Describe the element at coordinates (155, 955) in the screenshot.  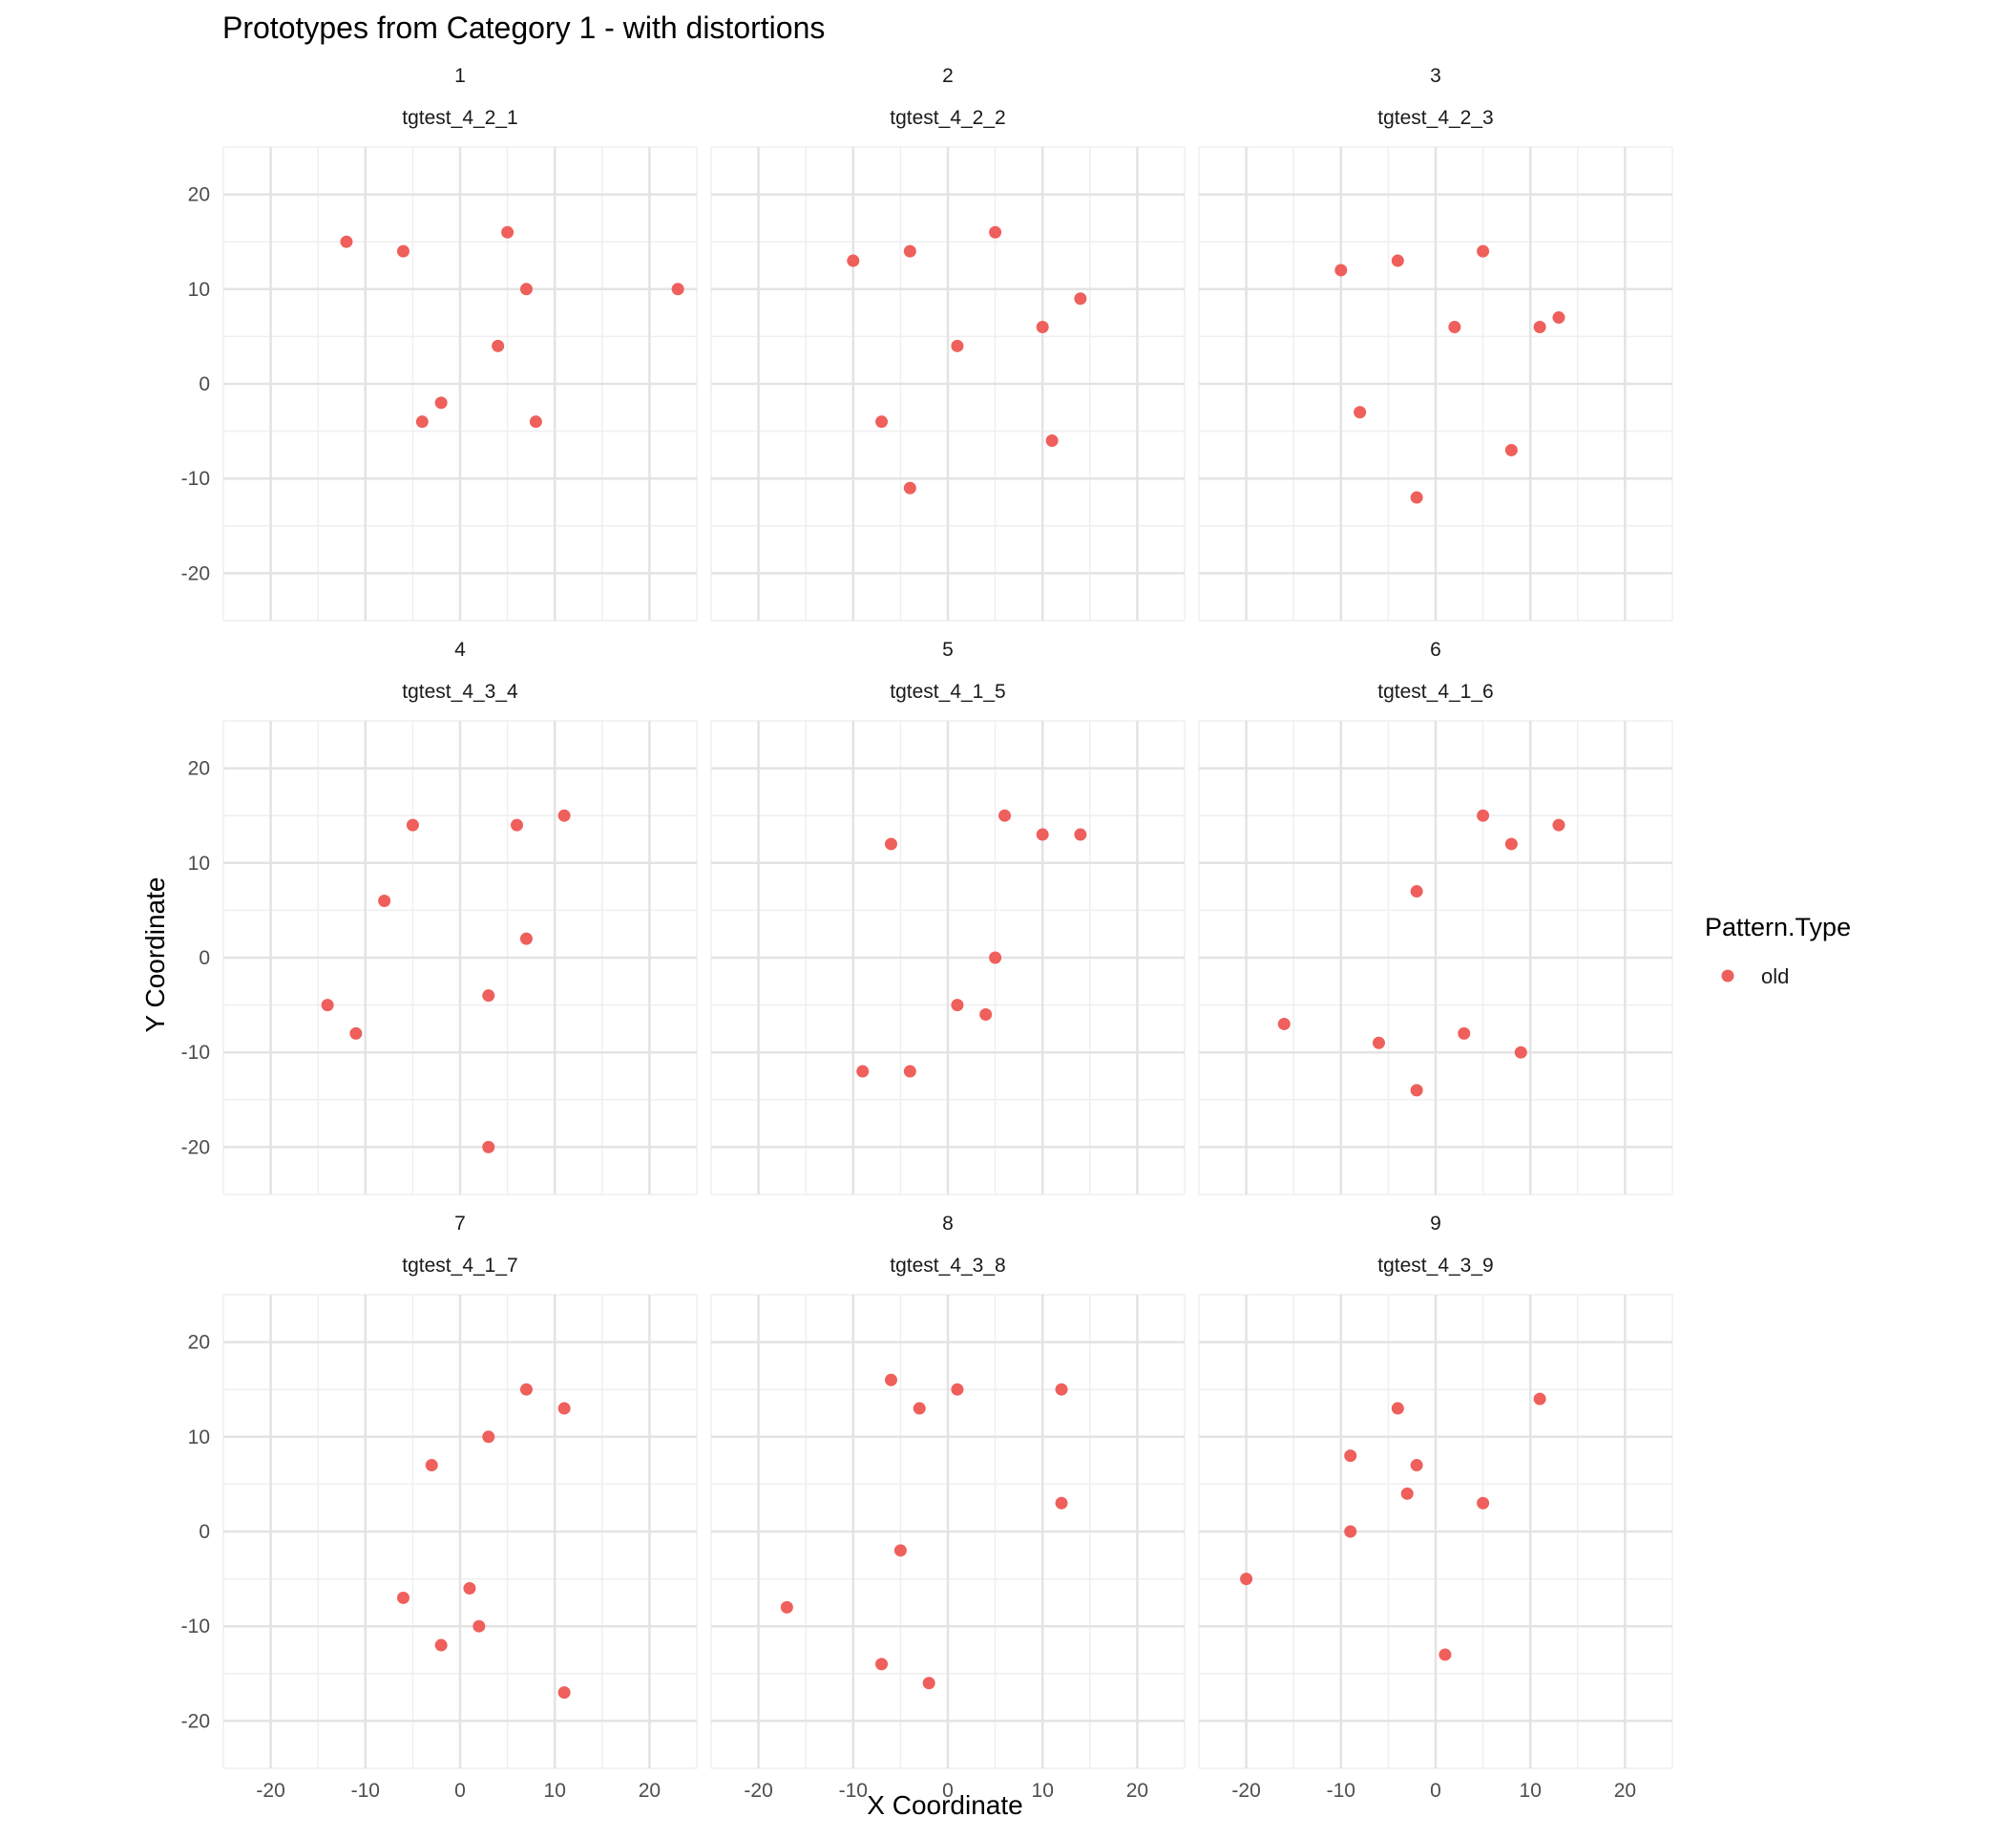
I see `y-axis-title: Y Coordinate` at that location.